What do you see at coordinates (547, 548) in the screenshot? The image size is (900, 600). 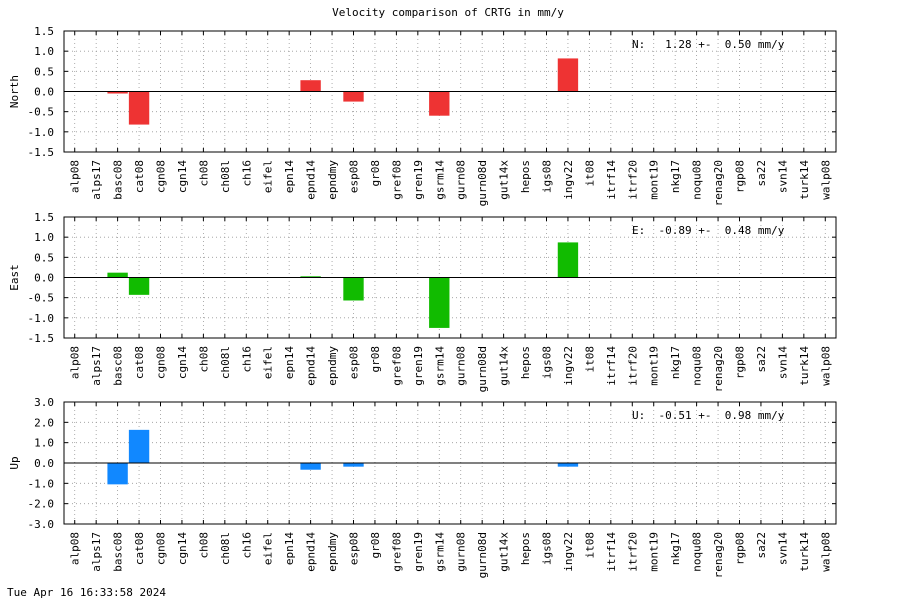 I see `x-tick-label: igs08` at bounding box center [547, 548].